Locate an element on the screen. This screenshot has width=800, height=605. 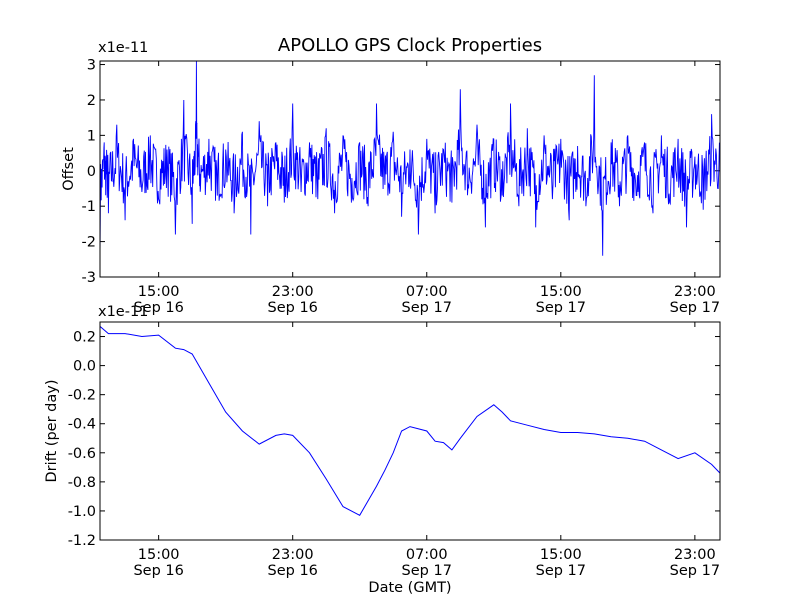
drift-y-tick-label: -1.2 is located at coordinates (82, 541).